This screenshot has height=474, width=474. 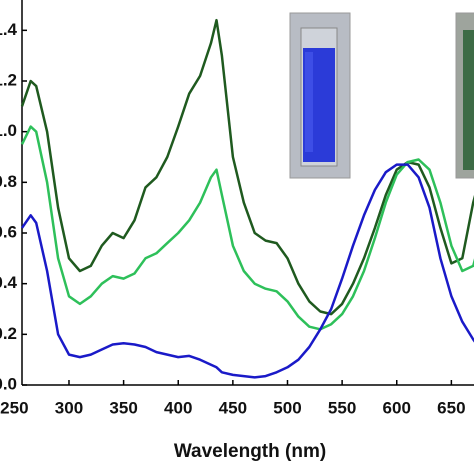 What do you see at coordinates (8, 383) in the screenshot?
I see `y-tick-label: 0.0` at bounding box center [8, 383].